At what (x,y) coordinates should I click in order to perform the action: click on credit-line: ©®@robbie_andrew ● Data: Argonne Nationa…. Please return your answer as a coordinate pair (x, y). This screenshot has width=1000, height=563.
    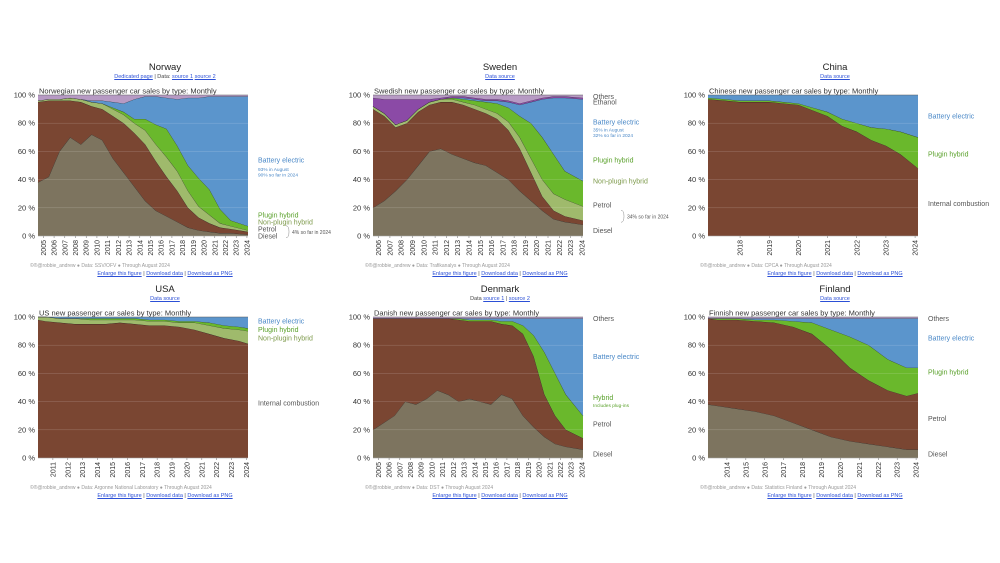
    Looking at the image, I should click on (121, 488).